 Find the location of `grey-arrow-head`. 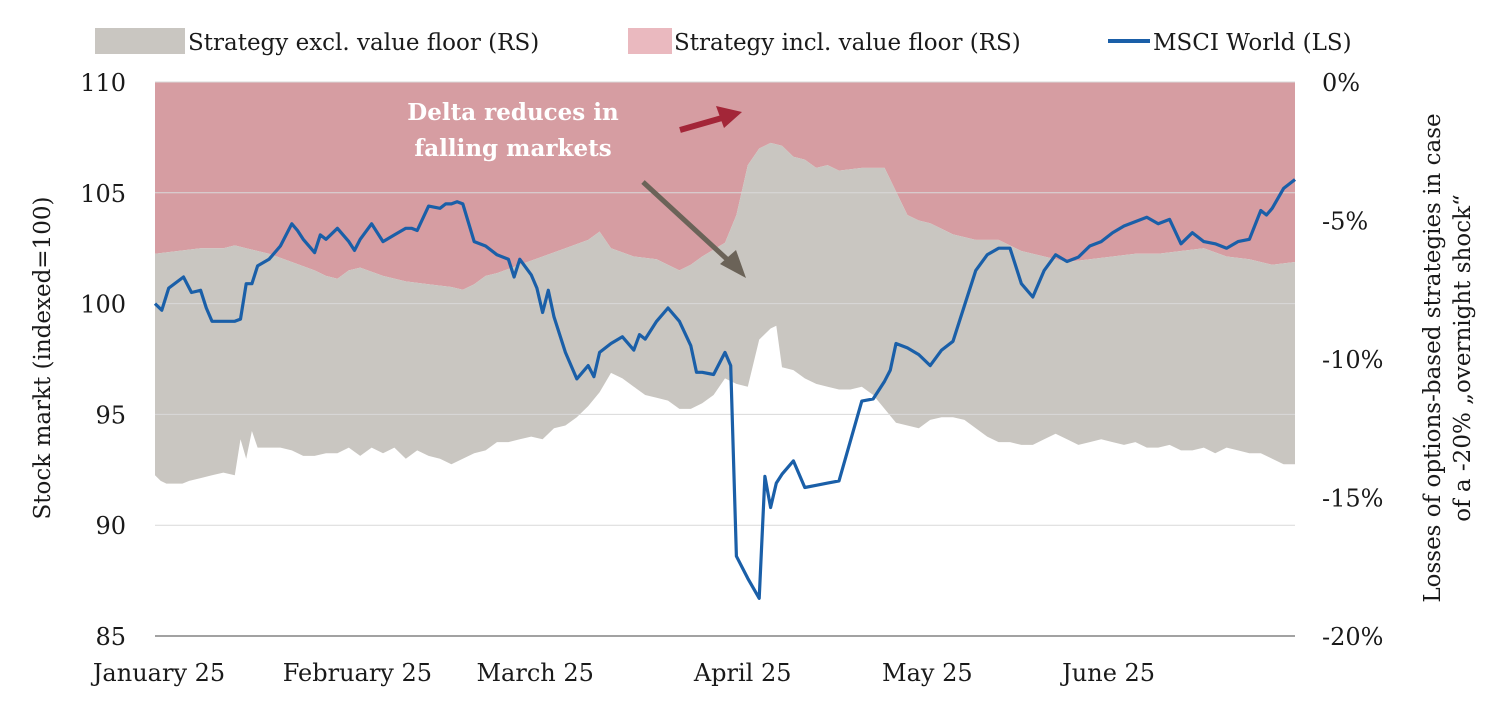

grey-arrow-head is located at coordinates (733, 264).